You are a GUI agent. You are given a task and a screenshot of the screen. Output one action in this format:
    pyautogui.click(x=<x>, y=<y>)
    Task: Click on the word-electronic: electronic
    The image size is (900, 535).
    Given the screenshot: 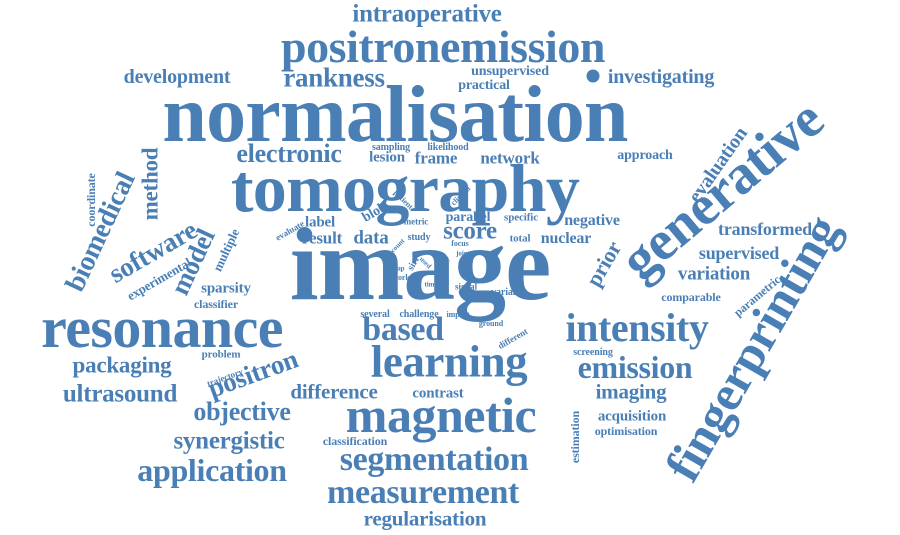 What is the action you would take?
    pyautogui.click(x=289, y=153)
    